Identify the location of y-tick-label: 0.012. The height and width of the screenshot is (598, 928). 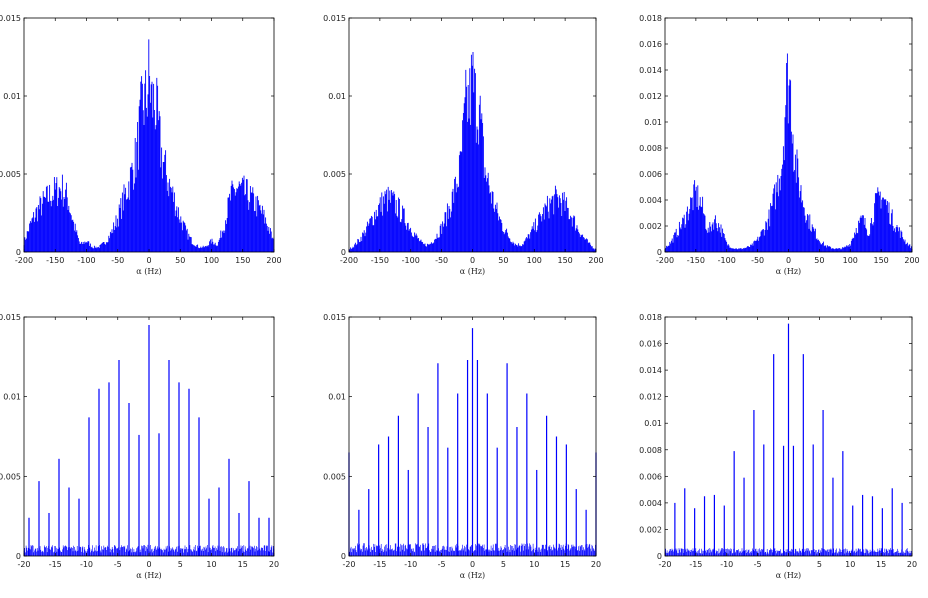
(650, 96).